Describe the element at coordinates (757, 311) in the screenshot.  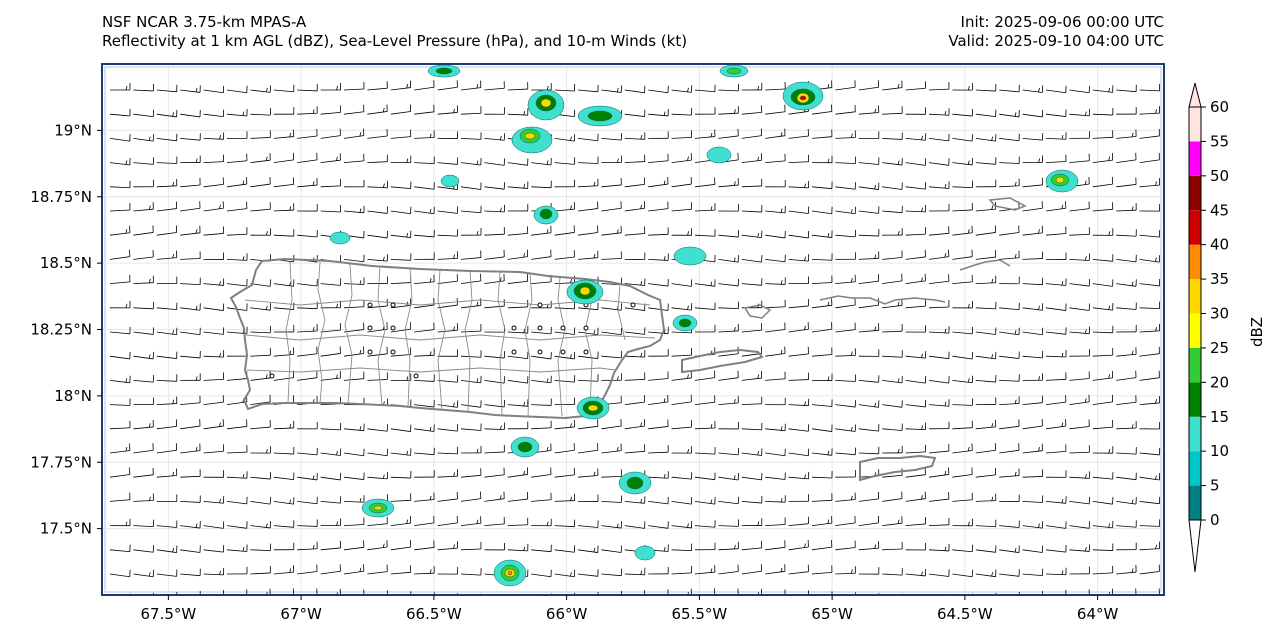
I see `culebra-coastline` at that location.